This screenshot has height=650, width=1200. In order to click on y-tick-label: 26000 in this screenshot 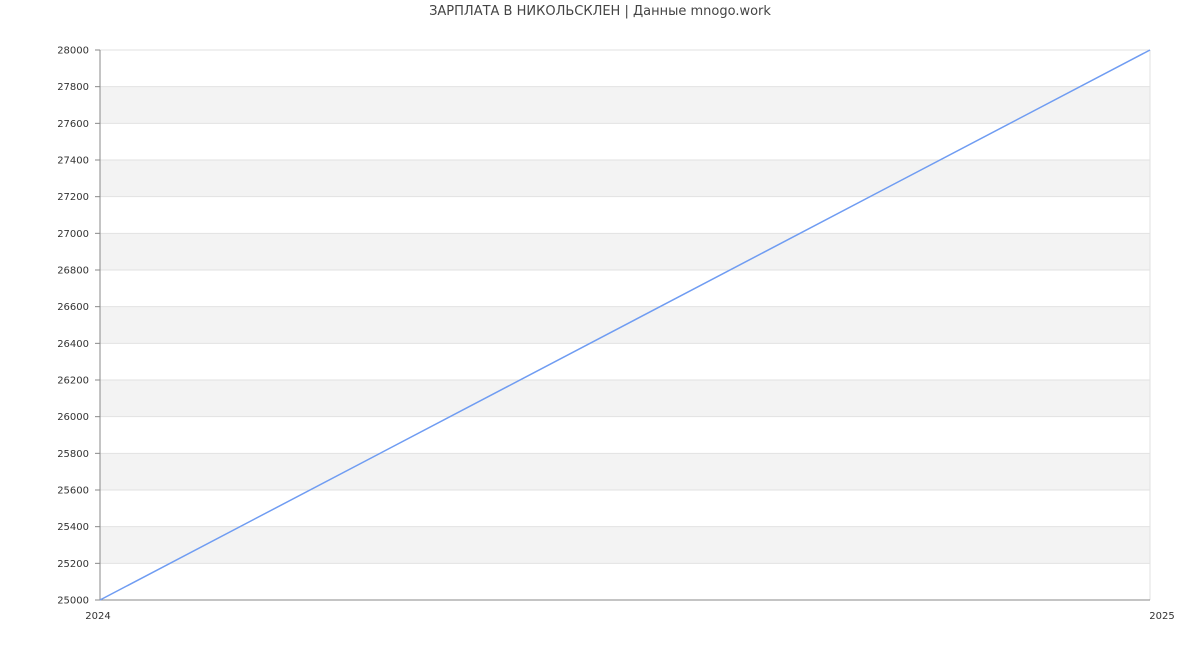, I will do `click(73, 417)`.